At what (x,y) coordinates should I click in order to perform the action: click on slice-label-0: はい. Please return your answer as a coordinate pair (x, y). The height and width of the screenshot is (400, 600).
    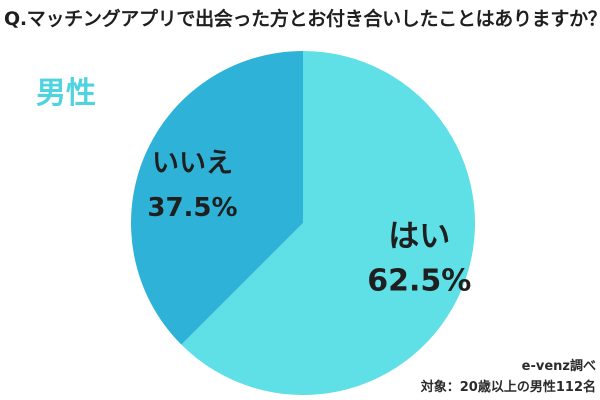
    Looking at the image, I should click on (419, 237).